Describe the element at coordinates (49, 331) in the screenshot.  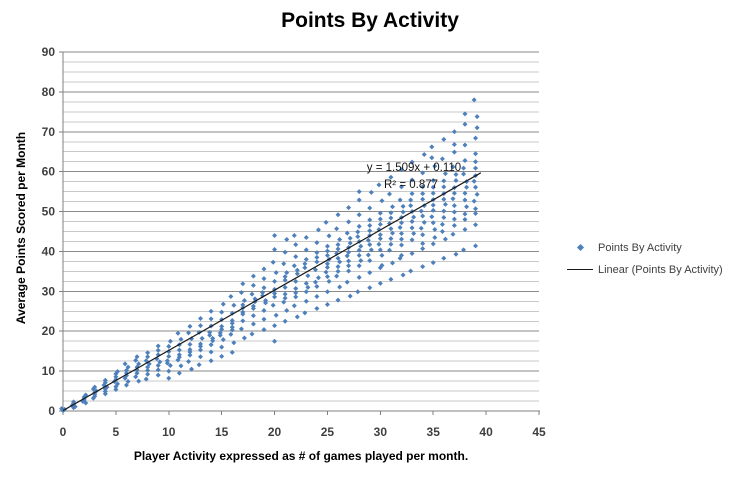
I see `y-tick-label: 20` at that location.